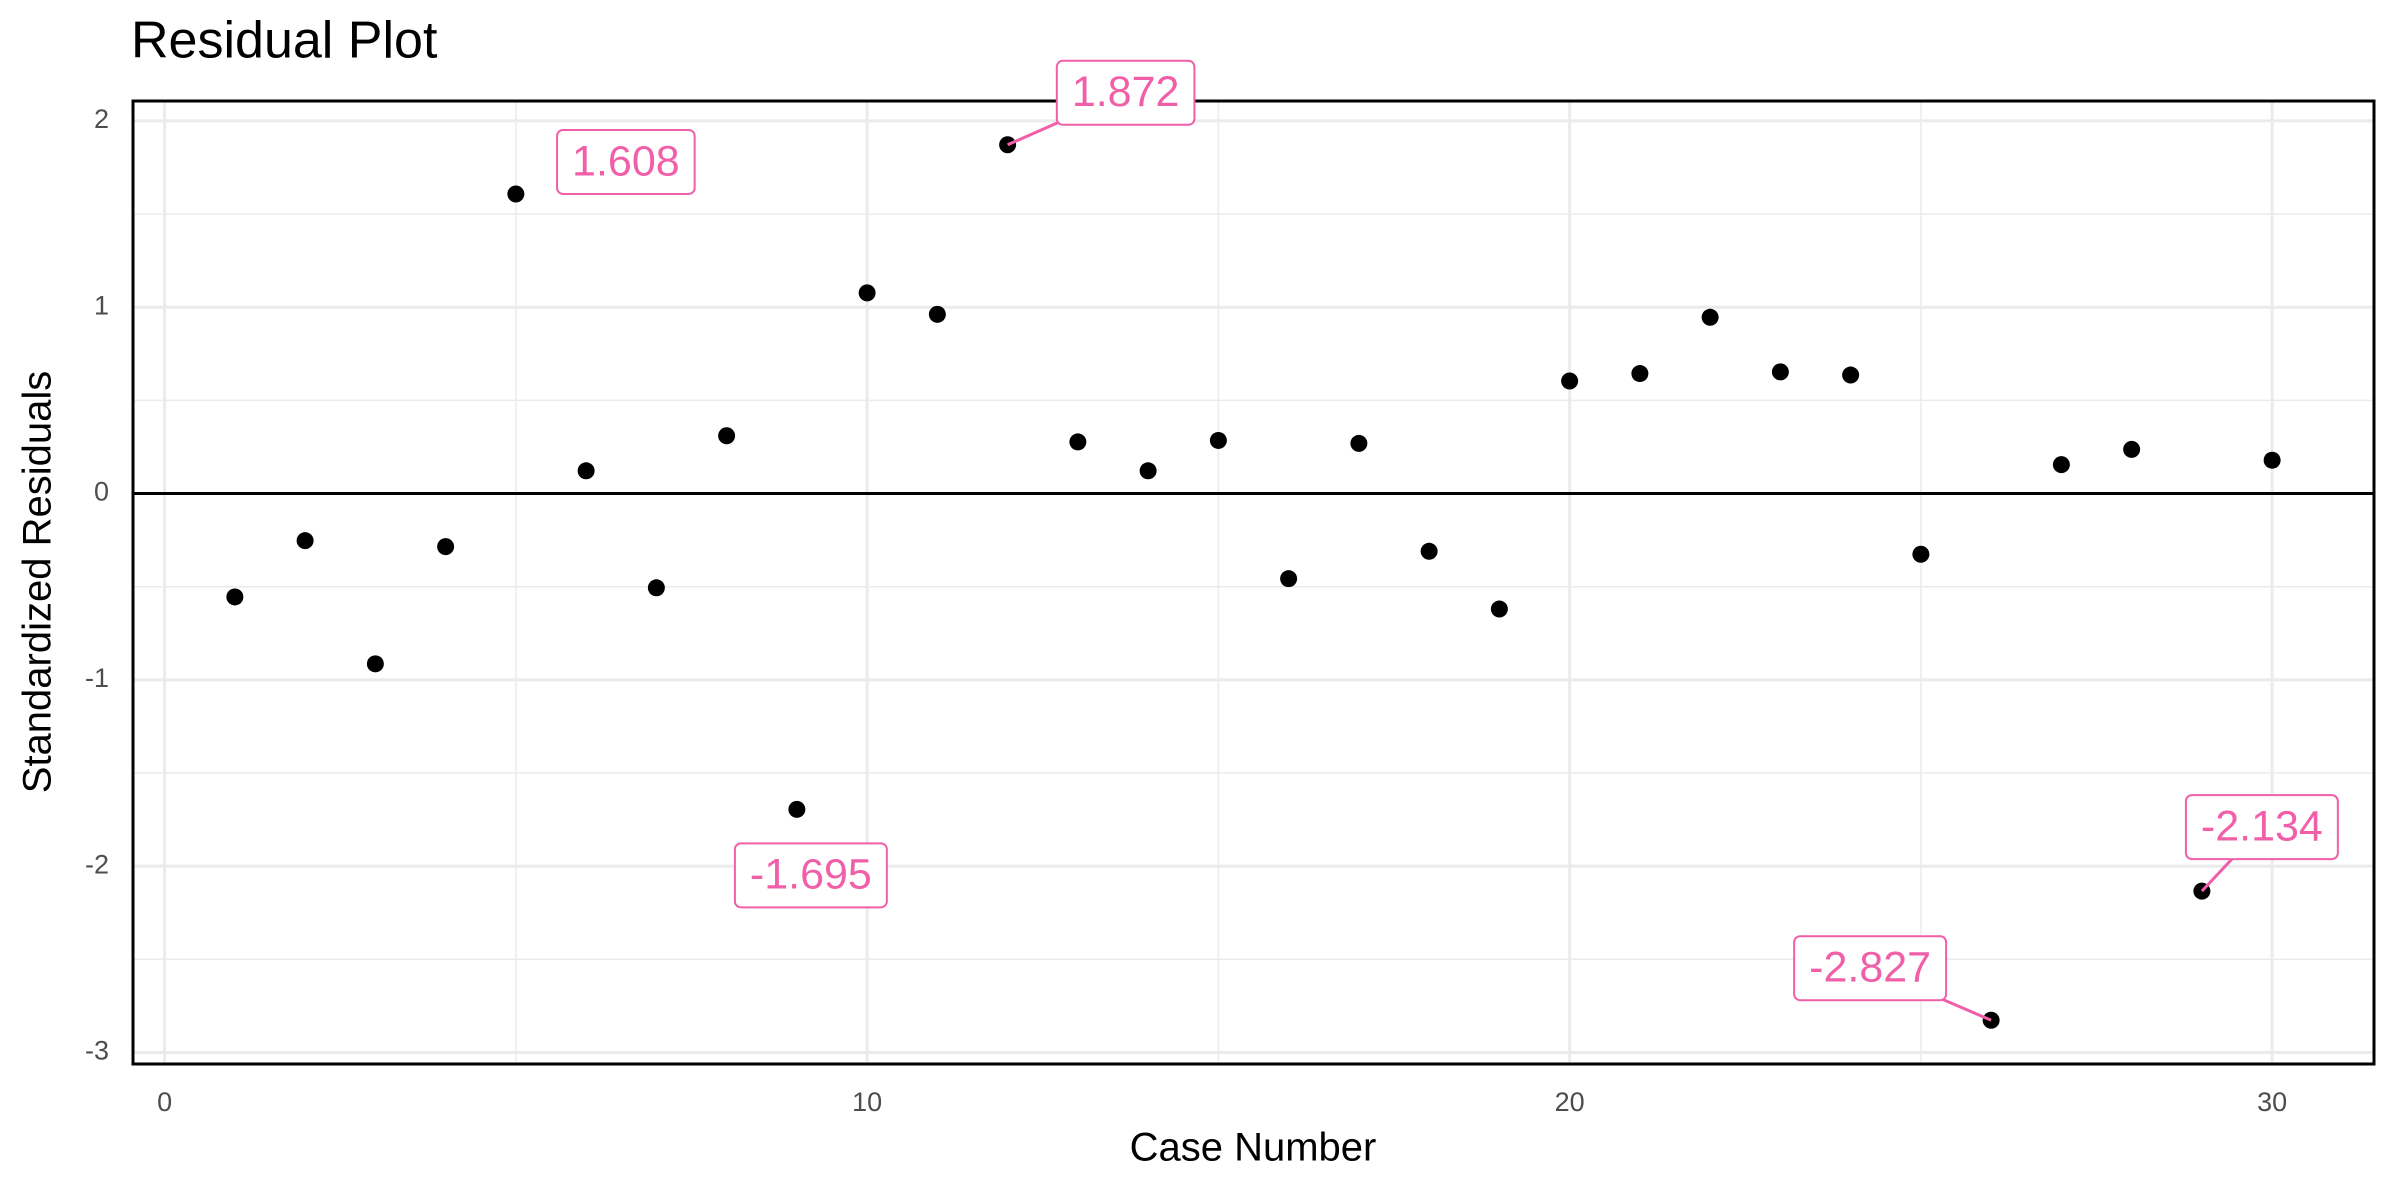  I want to click on annotation-label: 1.608, so click(626, 161).